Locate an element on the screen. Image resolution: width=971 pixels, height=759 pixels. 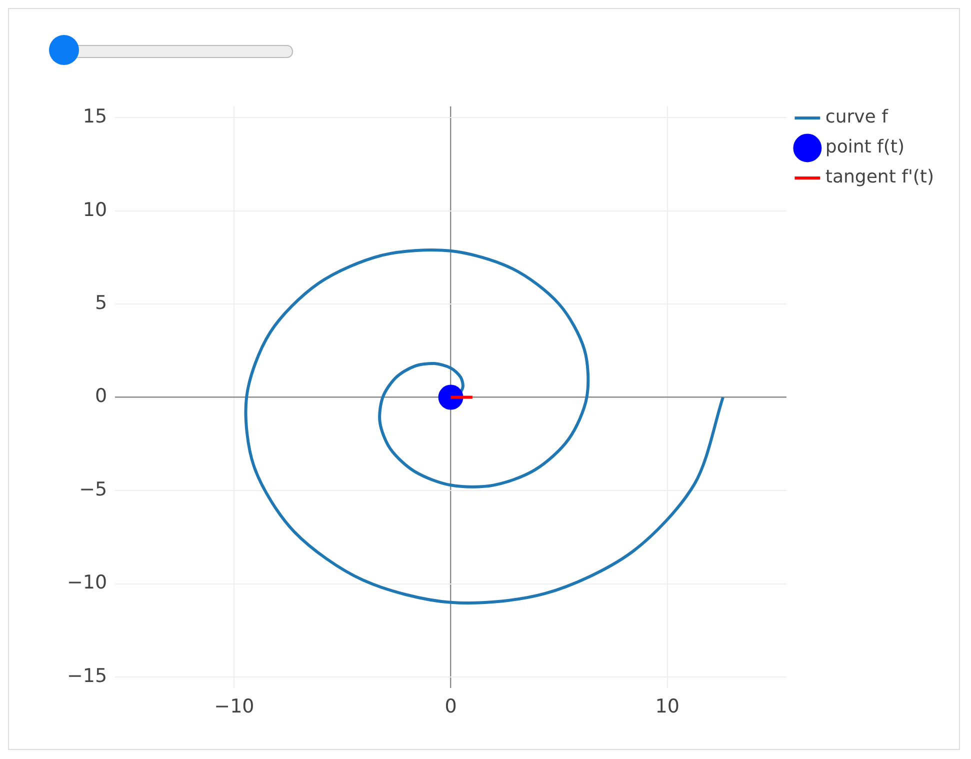
y-tick-label: 0 is located at coordinates (101, 396).